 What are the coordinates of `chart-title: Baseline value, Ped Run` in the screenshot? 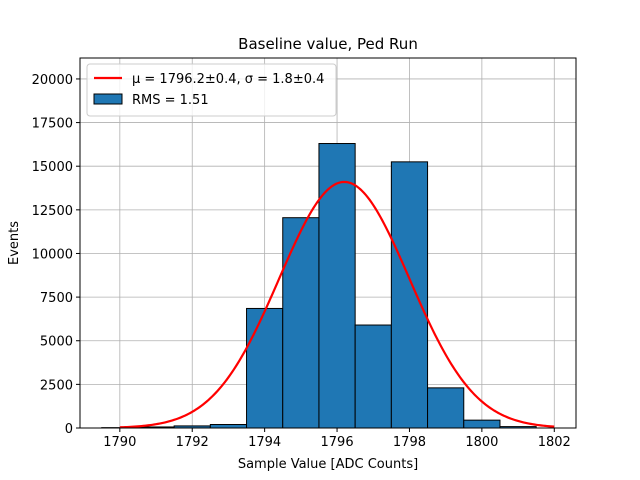 It's located at (328, 44).